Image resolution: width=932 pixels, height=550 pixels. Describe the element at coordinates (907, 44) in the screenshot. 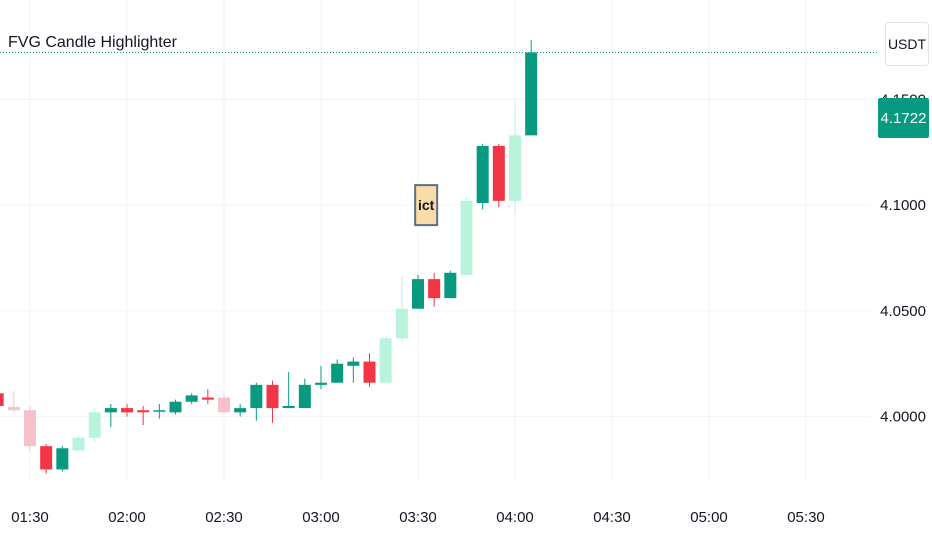

I see `currency-button: USDT` at that location.